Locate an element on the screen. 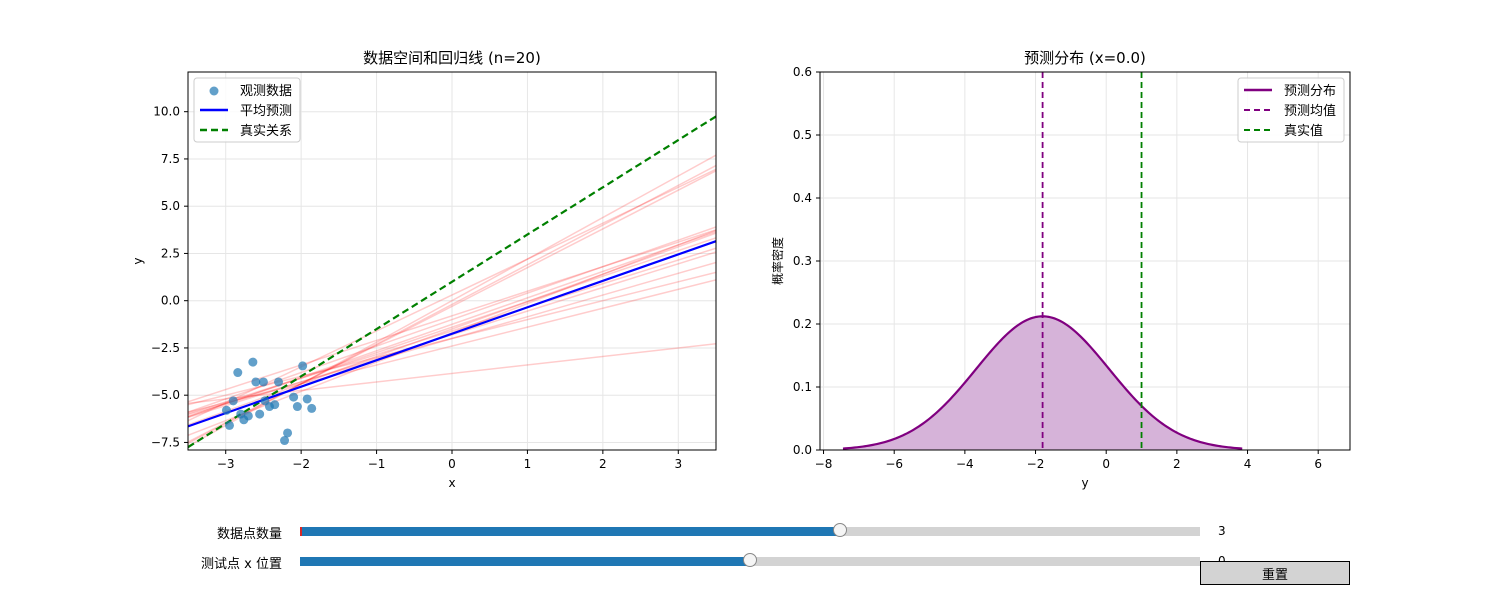 The height and width of the screenshot is (600, 1500). y-tick-label: 0.1 is located at coordinates (802, 387).